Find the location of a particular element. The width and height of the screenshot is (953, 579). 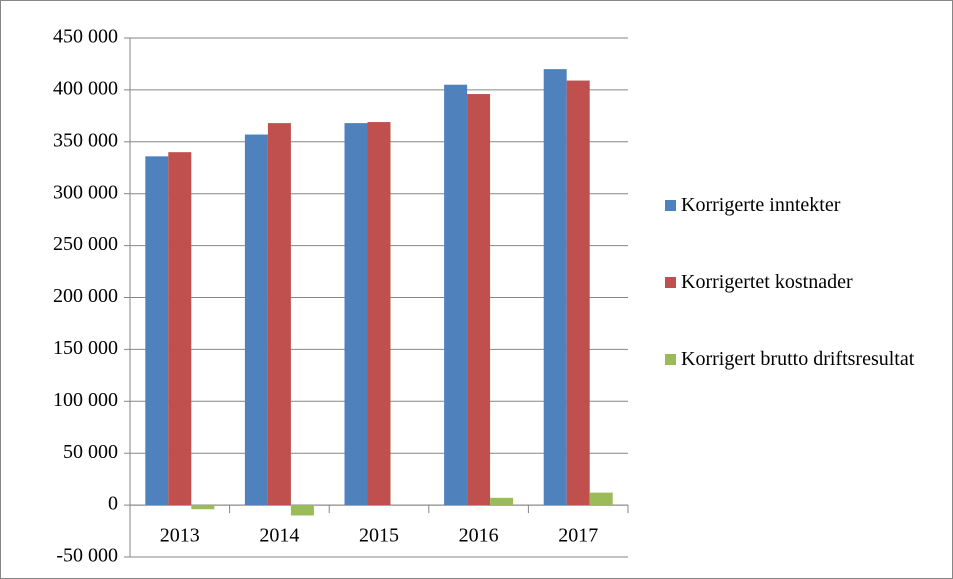

x-tick-label: 2015 is located at coordinates (379, 536).